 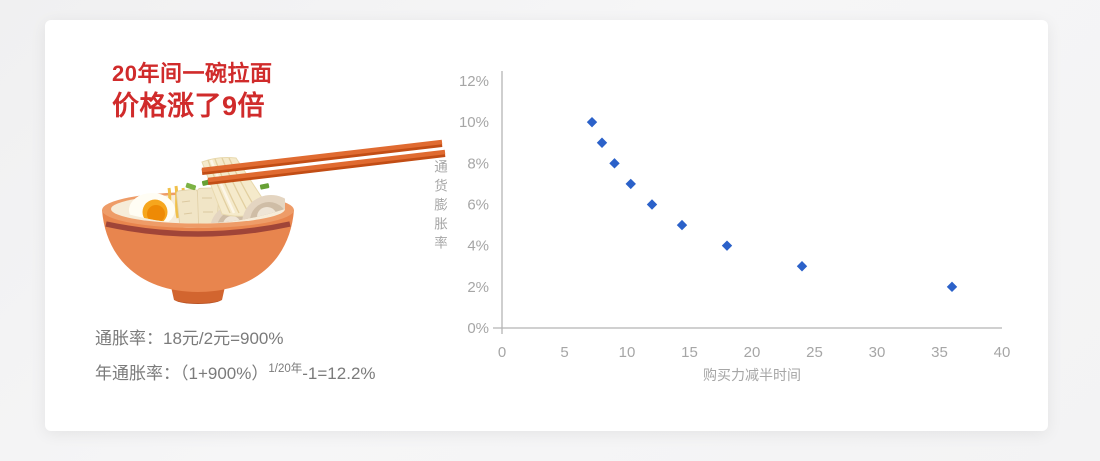 I want to click on x-tick-label: 25, so click(x=814, y=352).